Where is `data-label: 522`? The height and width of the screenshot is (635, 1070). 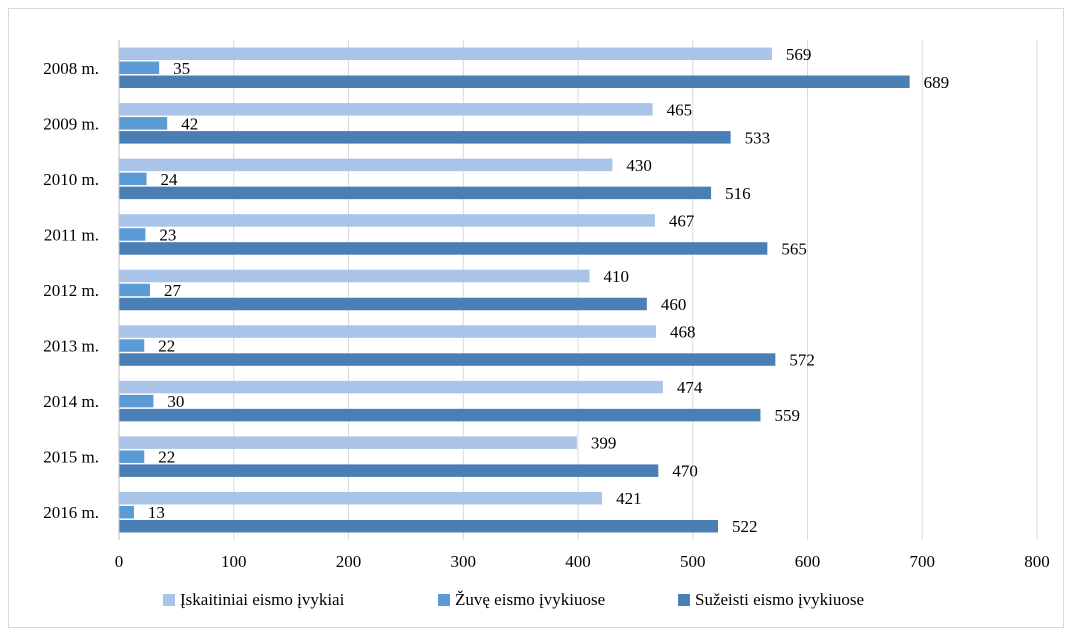 data-label: 522 is located at coordinates (745, 526).